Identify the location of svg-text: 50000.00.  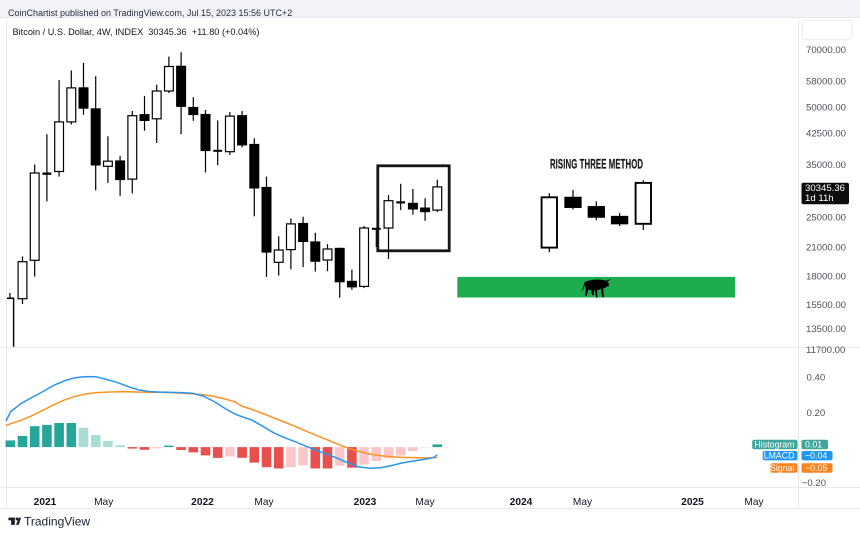
(826, 108).